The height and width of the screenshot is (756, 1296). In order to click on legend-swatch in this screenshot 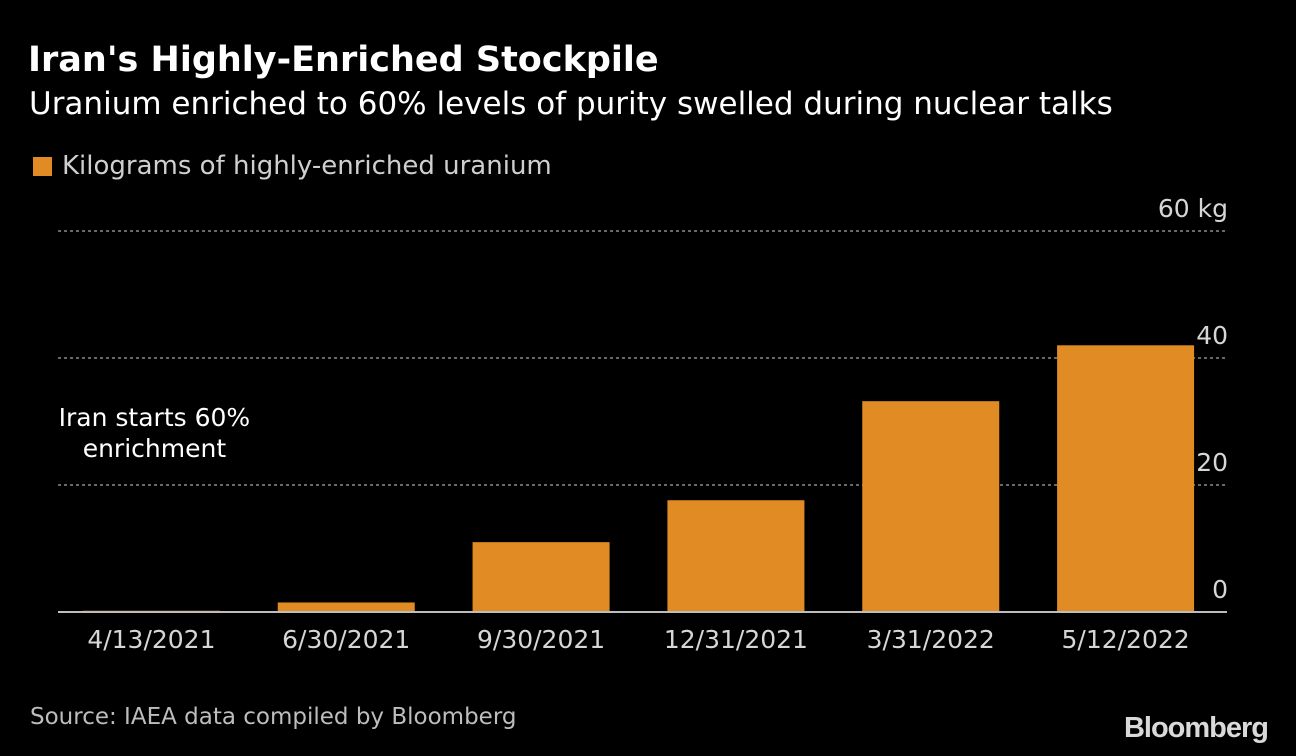, I will do `click(42, 166)`.